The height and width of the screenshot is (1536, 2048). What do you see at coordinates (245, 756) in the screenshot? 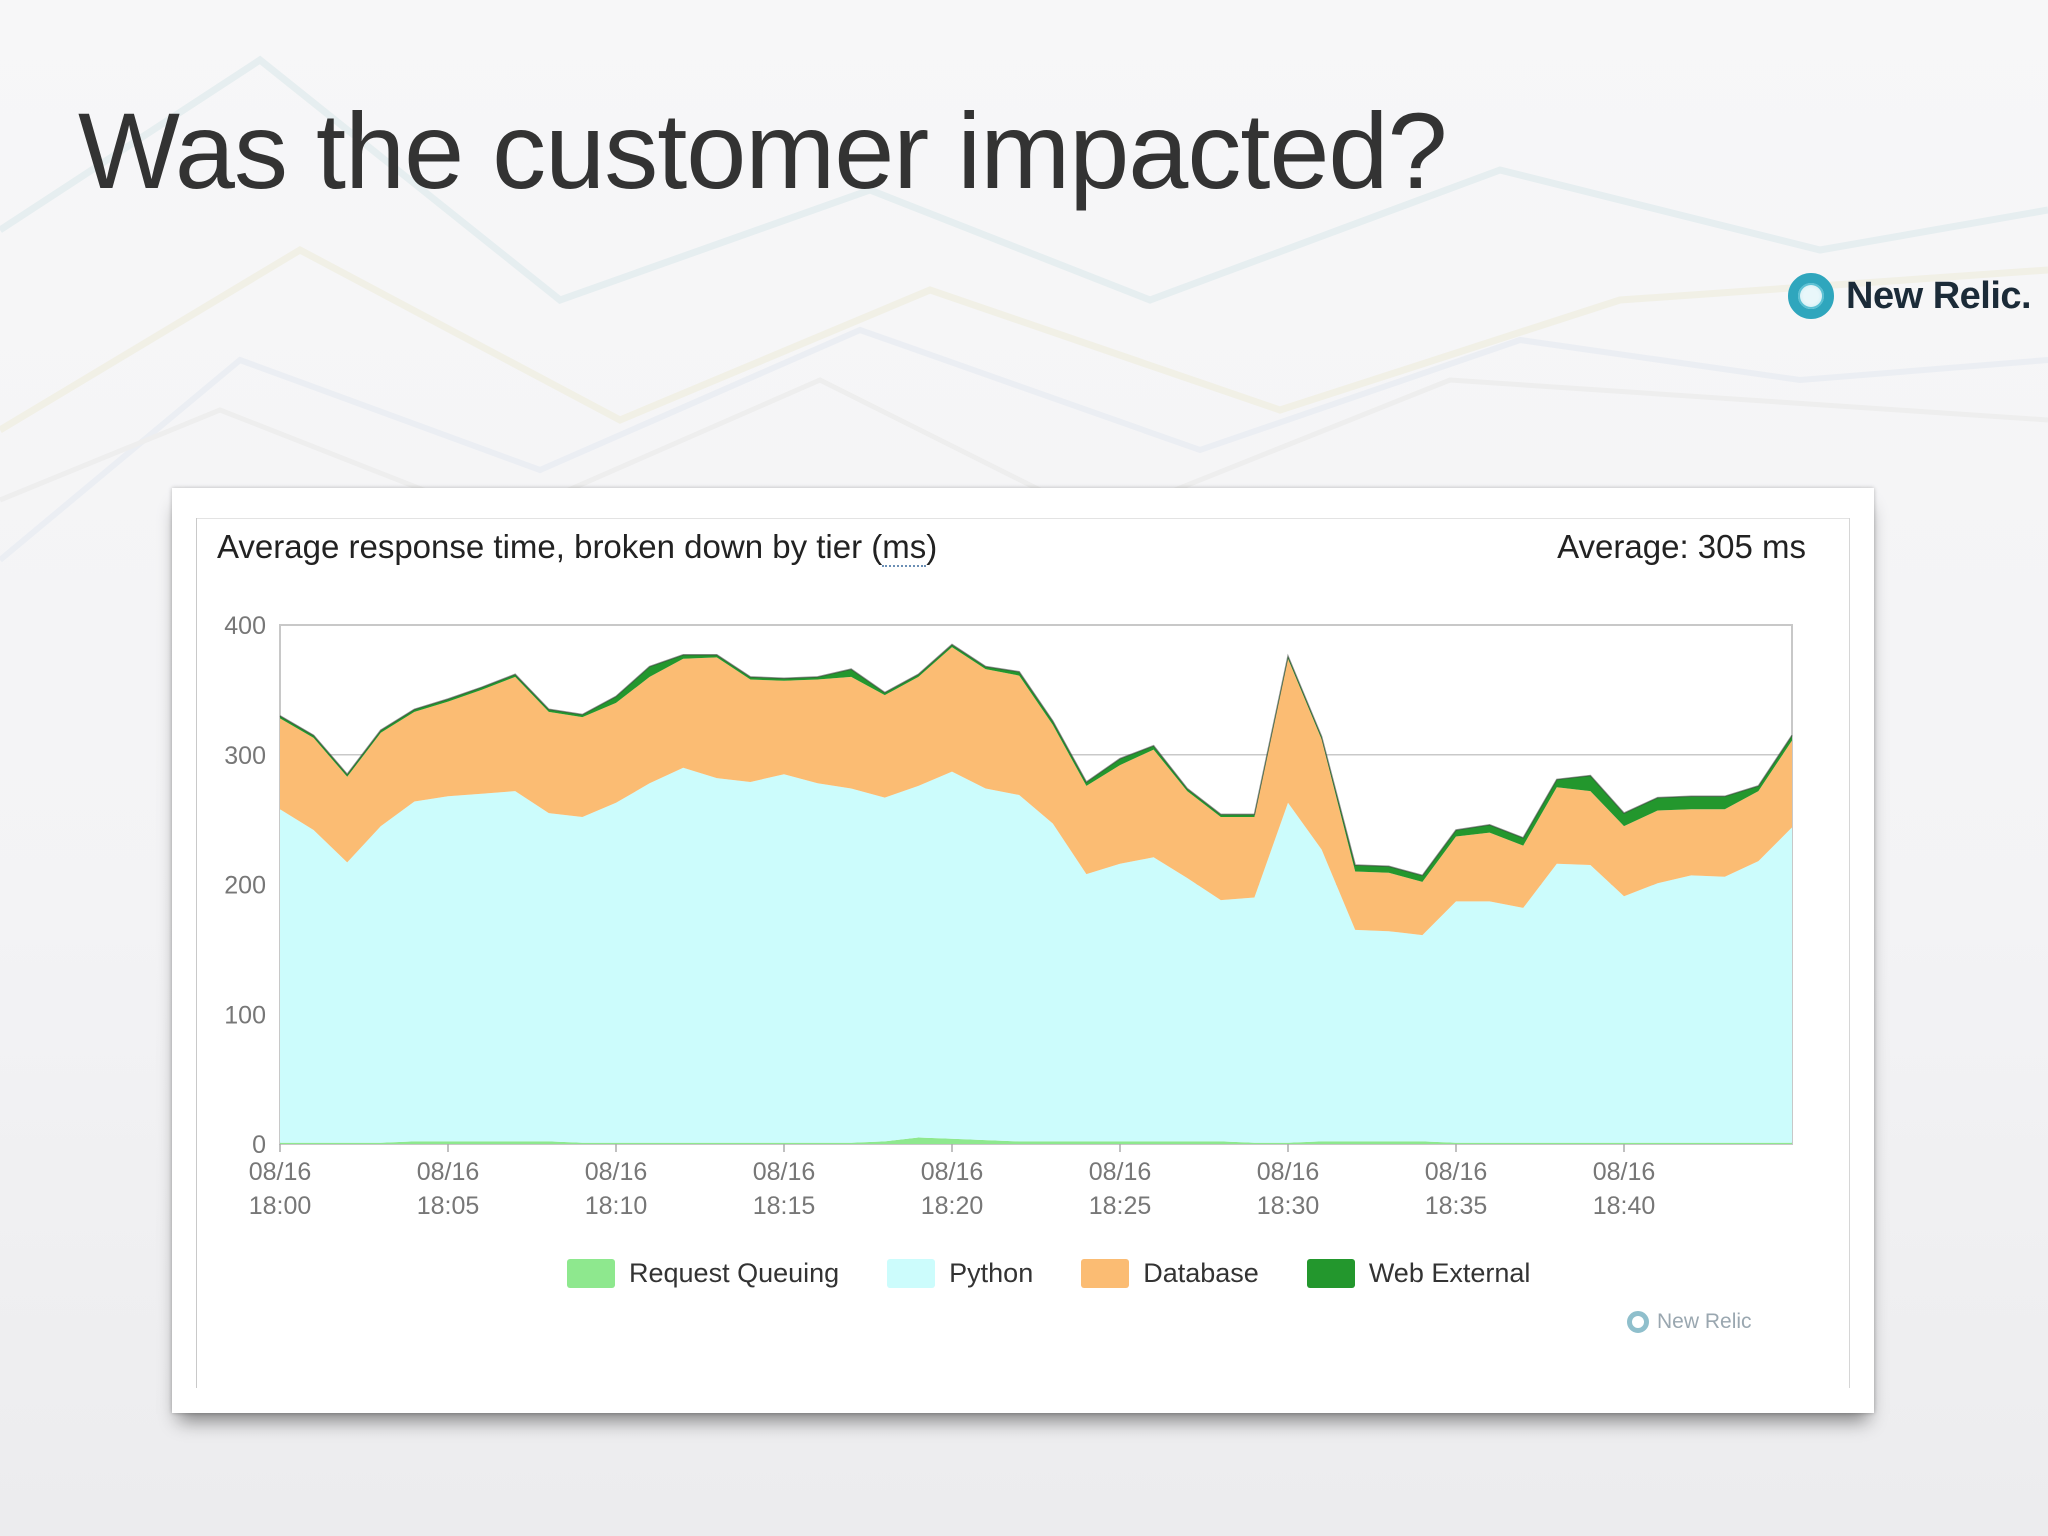
I see `y-tick-label: 300` at bounding box center [245, 756].